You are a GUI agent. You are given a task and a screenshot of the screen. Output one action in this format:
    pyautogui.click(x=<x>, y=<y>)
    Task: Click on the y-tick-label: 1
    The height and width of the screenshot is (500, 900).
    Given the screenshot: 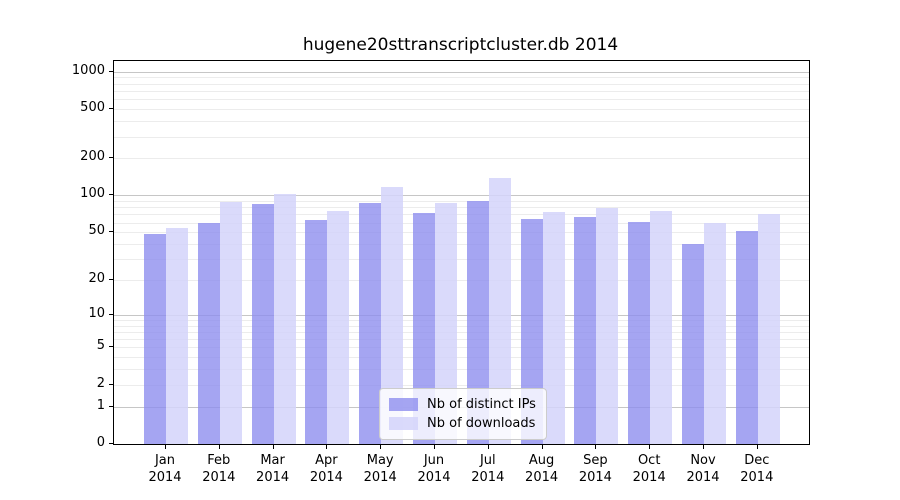 What is the action you would take?
    pyautogui.click(x=100, y=405)
    